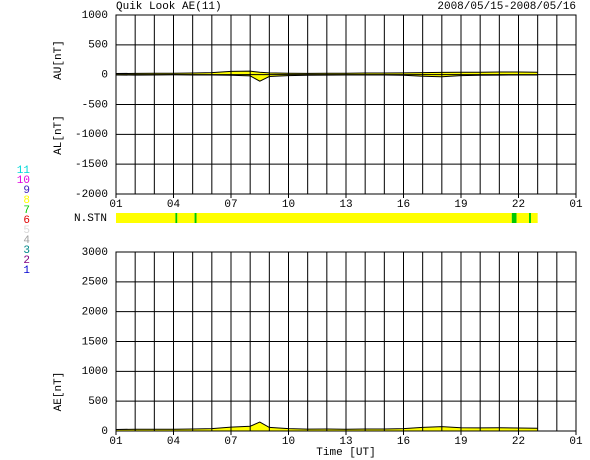 The height and width of the screenshot is (460, 590). I want to click on x-axis-label: Time [UT], so click(345, 453).